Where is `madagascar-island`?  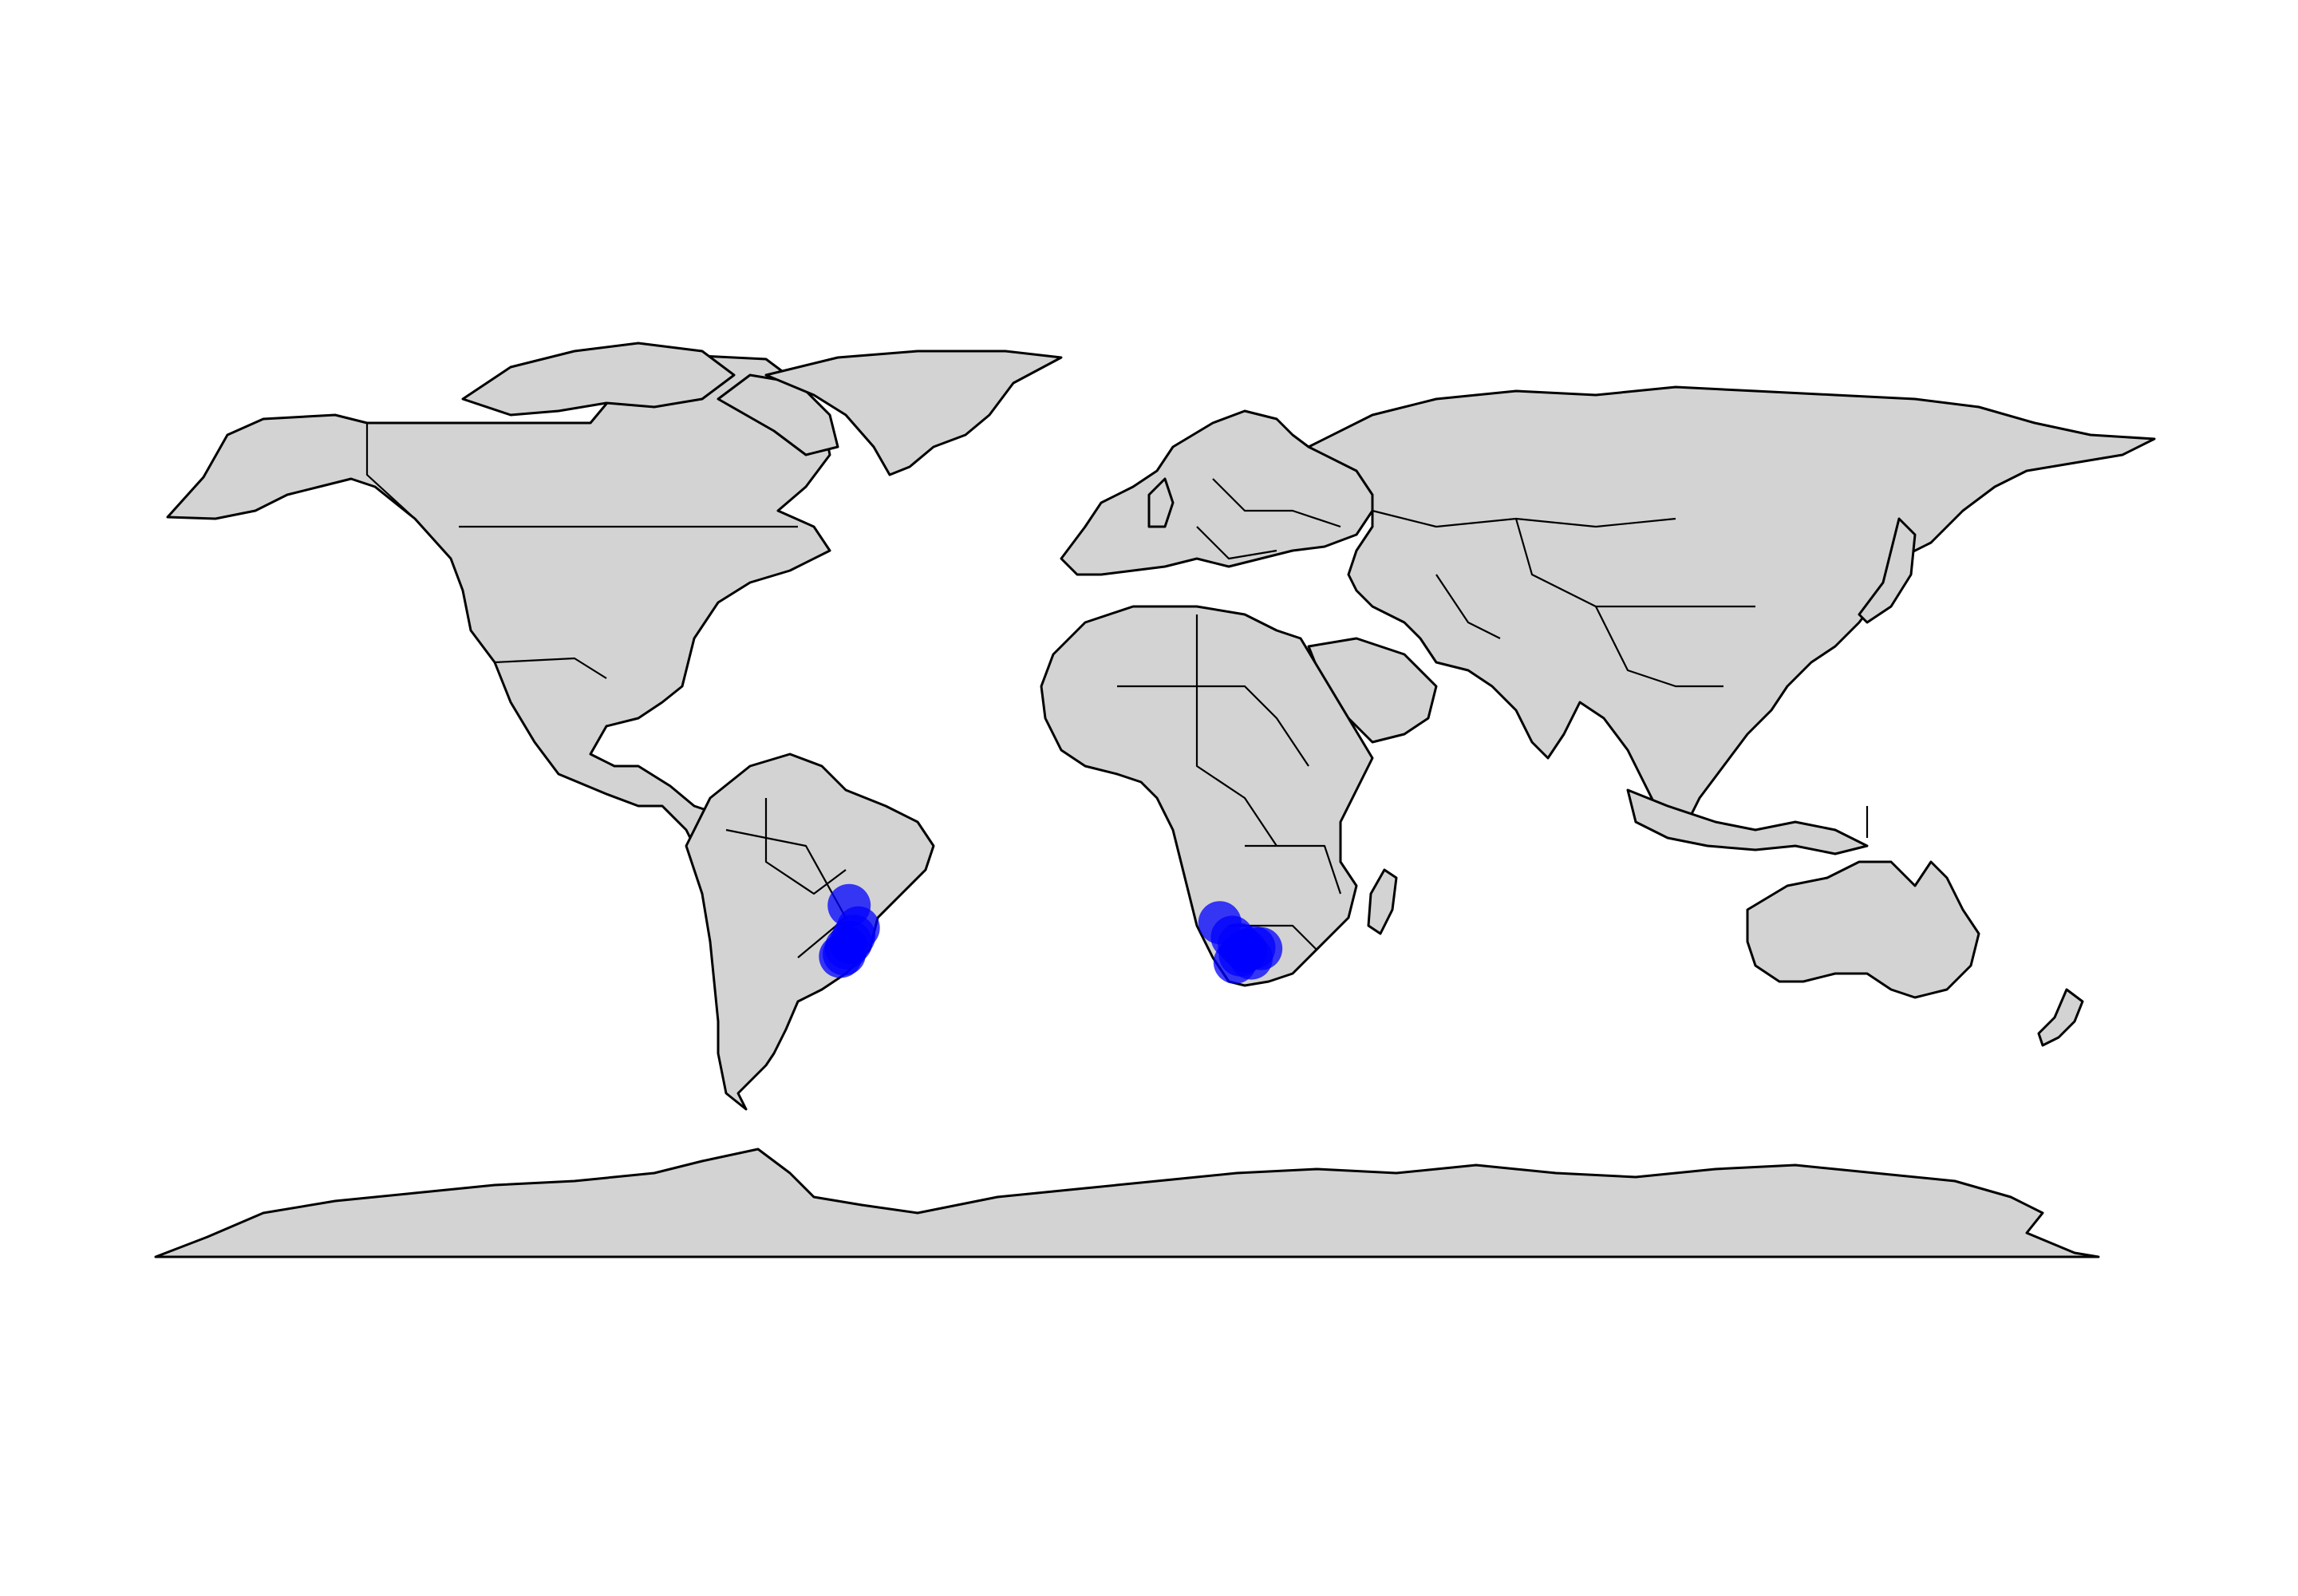
madagascar-island is located at coordinates (1382, 901).